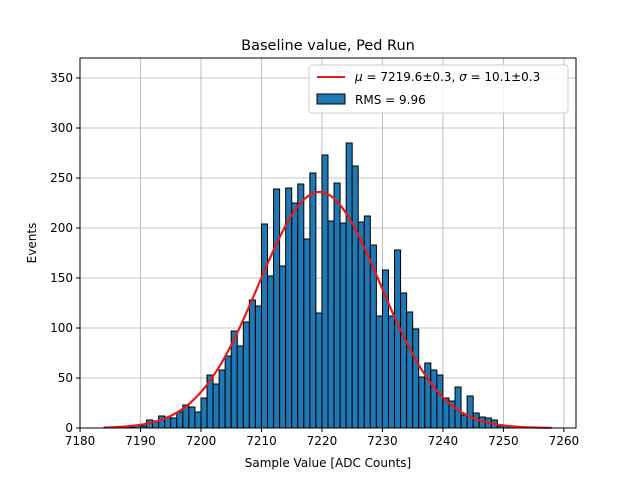 This screenshot has width=640, height=480. Describe the element at coordinates (32, 243) in the screenshot. I see `y-axis-label: Events` at that location.